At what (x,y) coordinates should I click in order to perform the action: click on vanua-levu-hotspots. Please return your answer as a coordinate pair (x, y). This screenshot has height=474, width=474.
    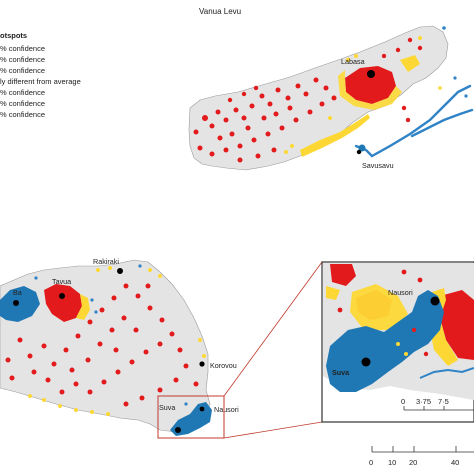
    Looking at the image, I should click on (308, 100).